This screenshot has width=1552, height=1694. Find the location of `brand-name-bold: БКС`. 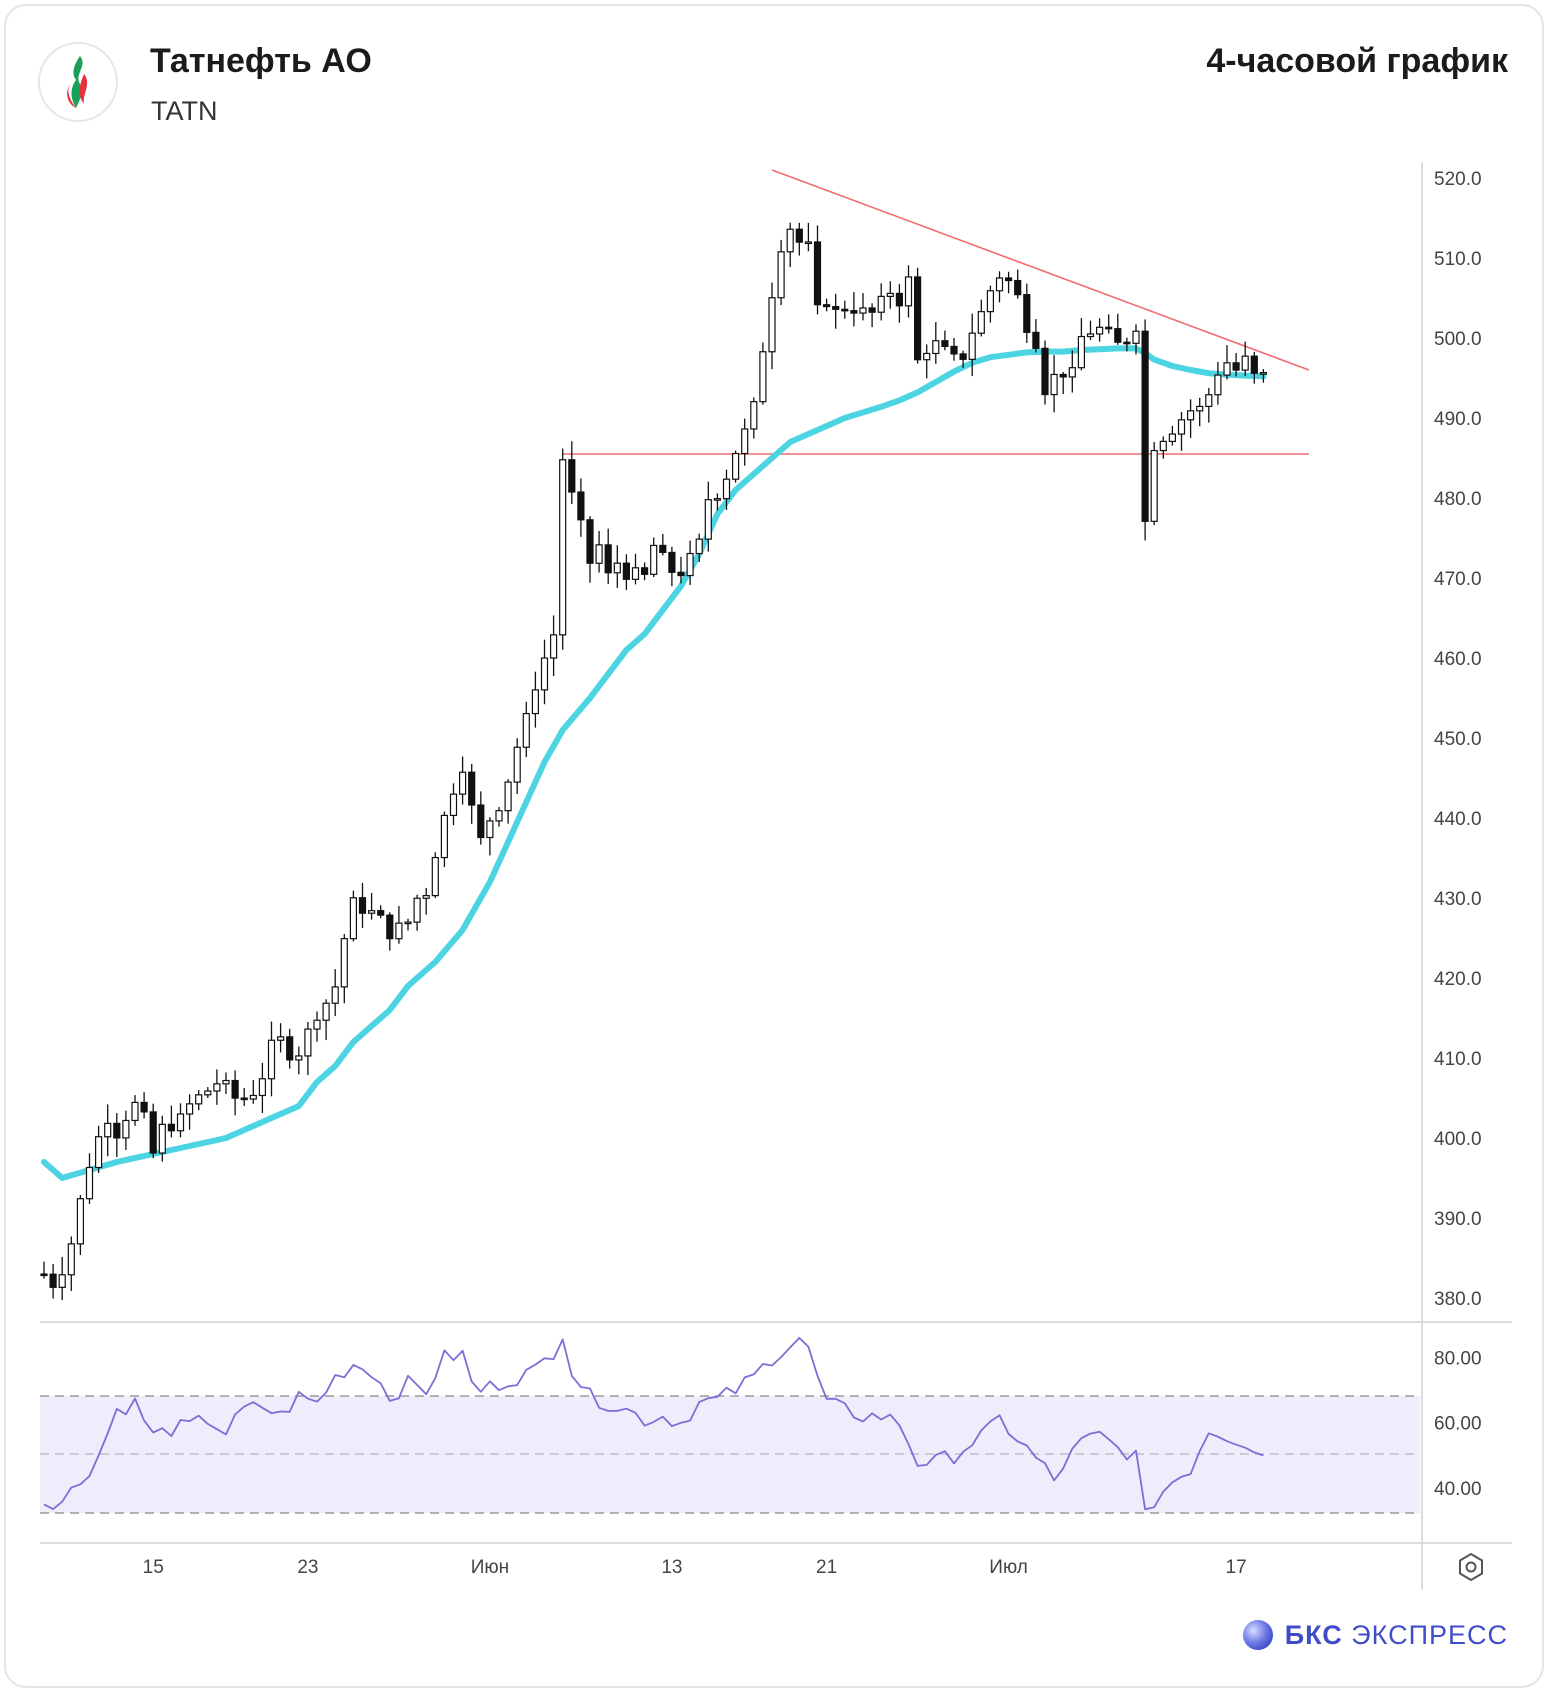

brand-name-bold: БКС is located at coordinates (1313, 1634).